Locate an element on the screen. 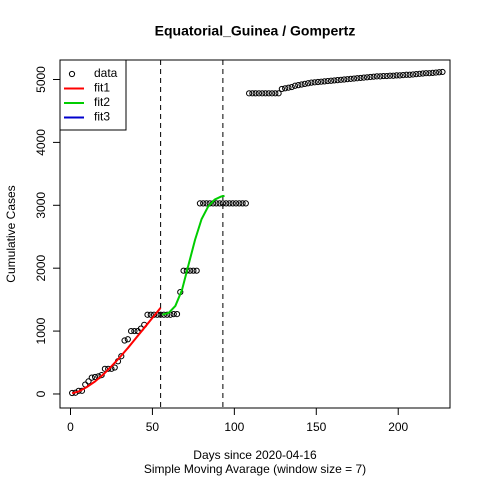  y-tick-label: 3000 is located at coordinates (41, 205).